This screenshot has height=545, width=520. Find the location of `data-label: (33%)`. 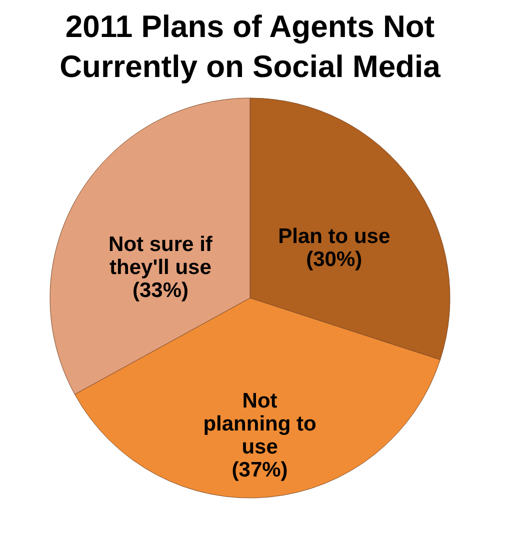

data-label: (33%) is located at coordinates (160, 290).